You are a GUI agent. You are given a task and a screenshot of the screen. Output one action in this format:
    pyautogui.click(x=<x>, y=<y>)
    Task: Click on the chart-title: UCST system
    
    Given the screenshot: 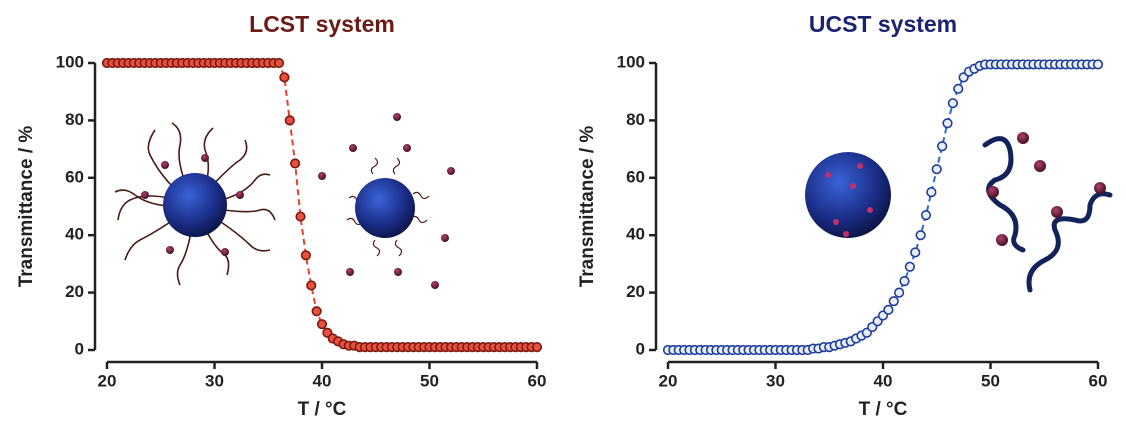 What is the action you would take?
    pyautogui.click(x=883, y=24)
    